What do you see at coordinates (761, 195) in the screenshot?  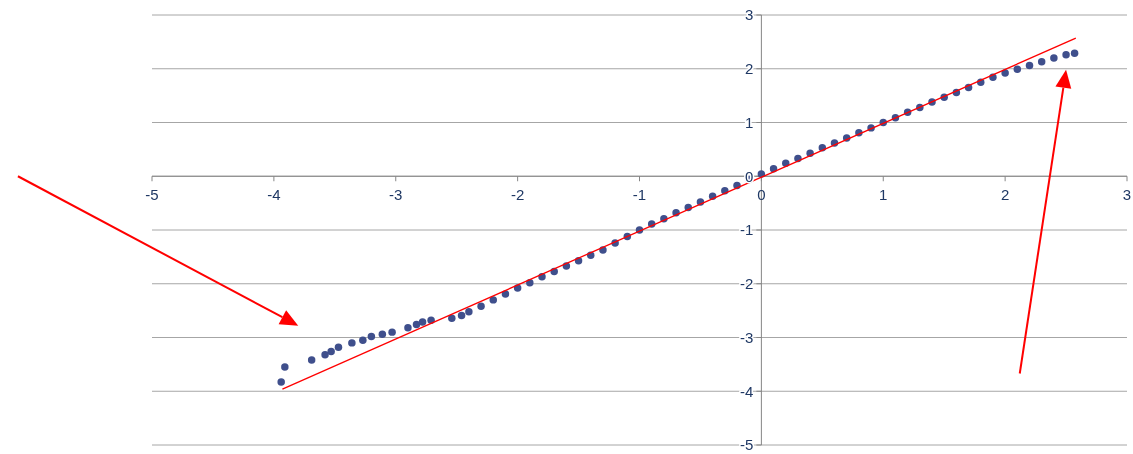 I see `x-tick-label: 0` at bounding box center [761, 195].